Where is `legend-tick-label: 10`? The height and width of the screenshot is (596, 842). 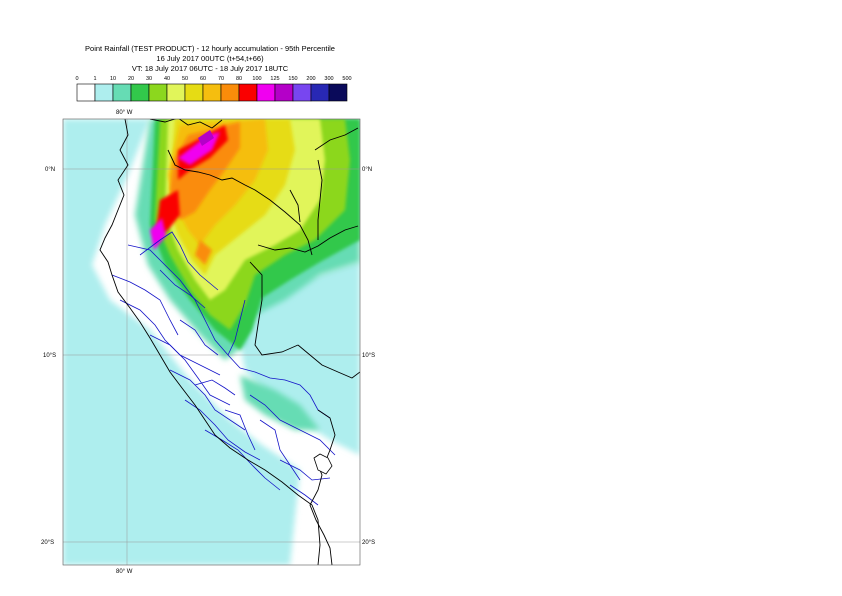
legend-tick-label: 10 is located at coordinates (113, 79).